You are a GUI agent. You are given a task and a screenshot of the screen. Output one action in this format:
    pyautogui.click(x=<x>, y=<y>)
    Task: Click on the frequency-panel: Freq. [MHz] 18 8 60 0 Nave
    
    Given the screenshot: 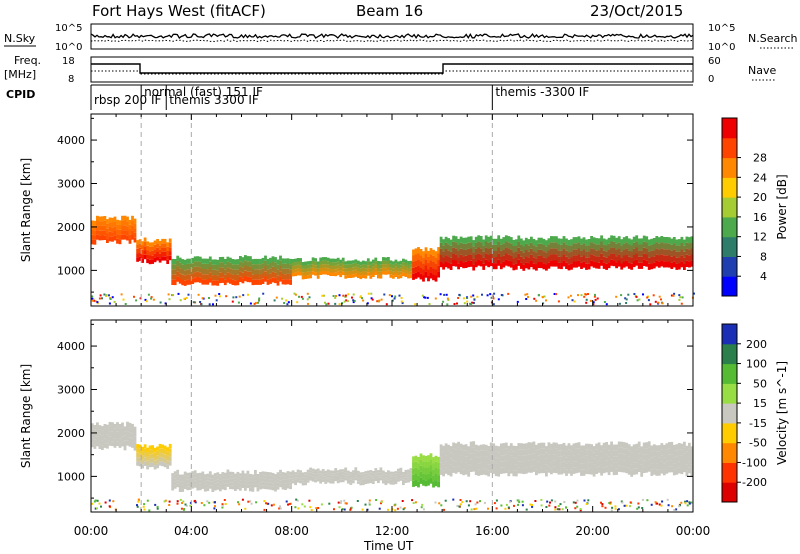 What is the action you would take?
    pyautogui.click(x=390, y=69)
    